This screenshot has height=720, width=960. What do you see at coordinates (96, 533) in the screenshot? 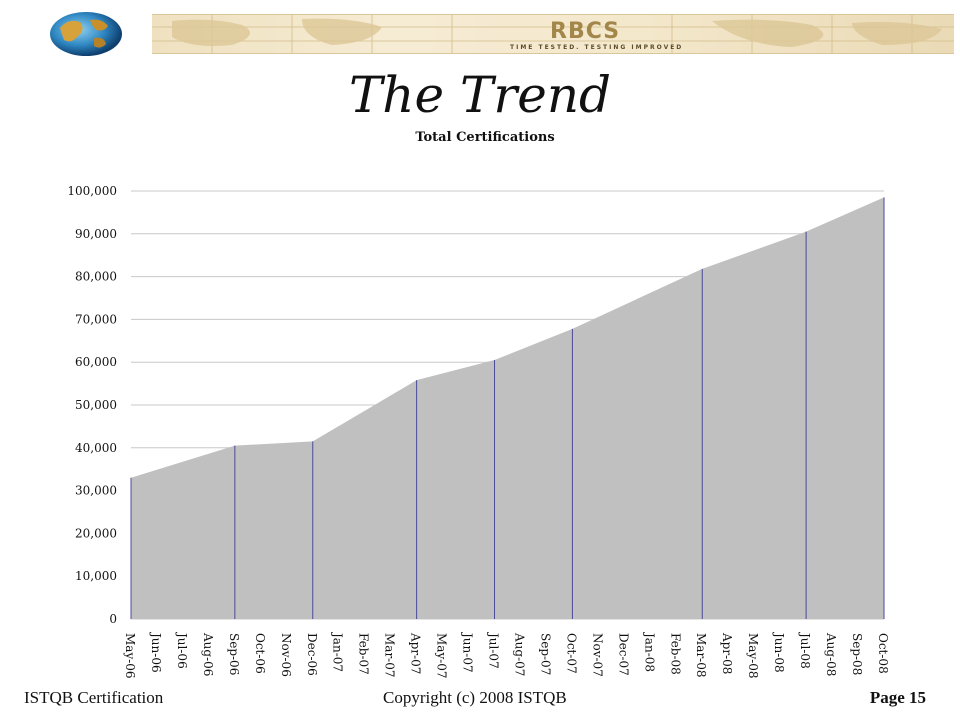
I see `y-tick-label: 20,000` at bounding box center [96, 533].